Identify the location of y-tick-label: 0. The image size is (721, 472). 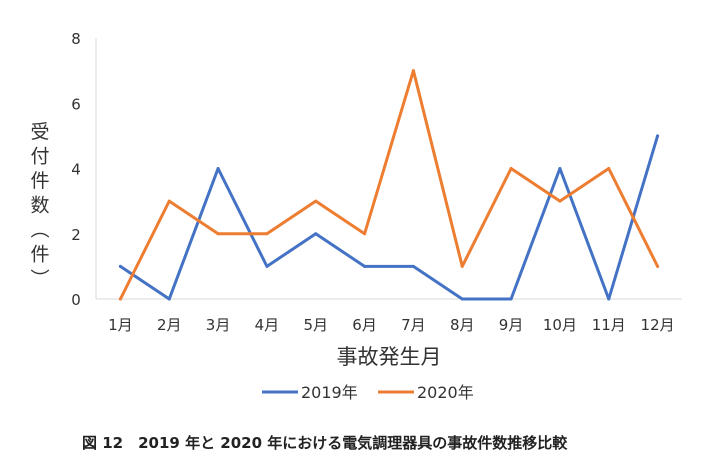
(76, 300).